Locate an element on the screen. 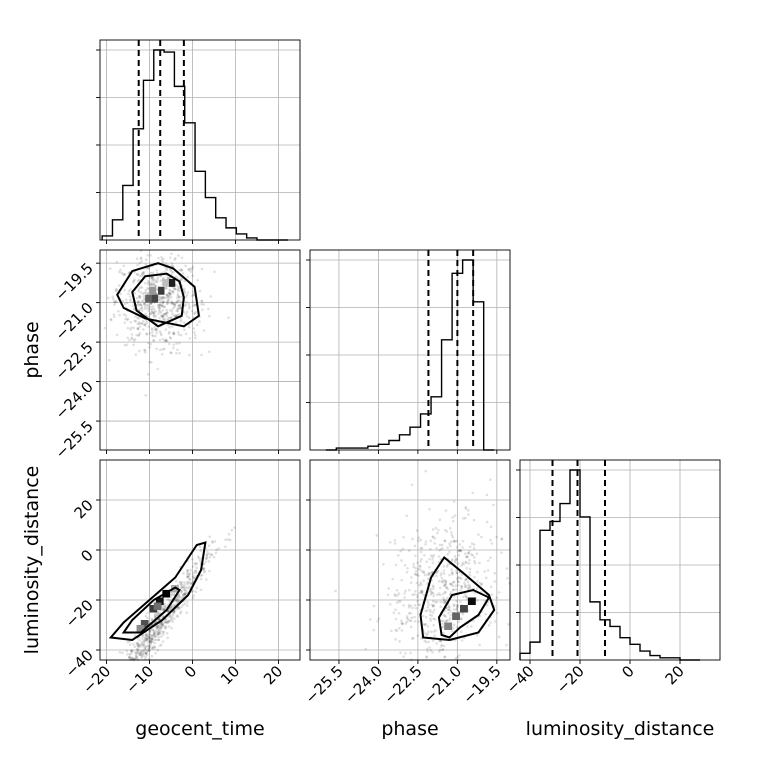  x-tick-label: −25.5 is located at coordinates (324, 684).